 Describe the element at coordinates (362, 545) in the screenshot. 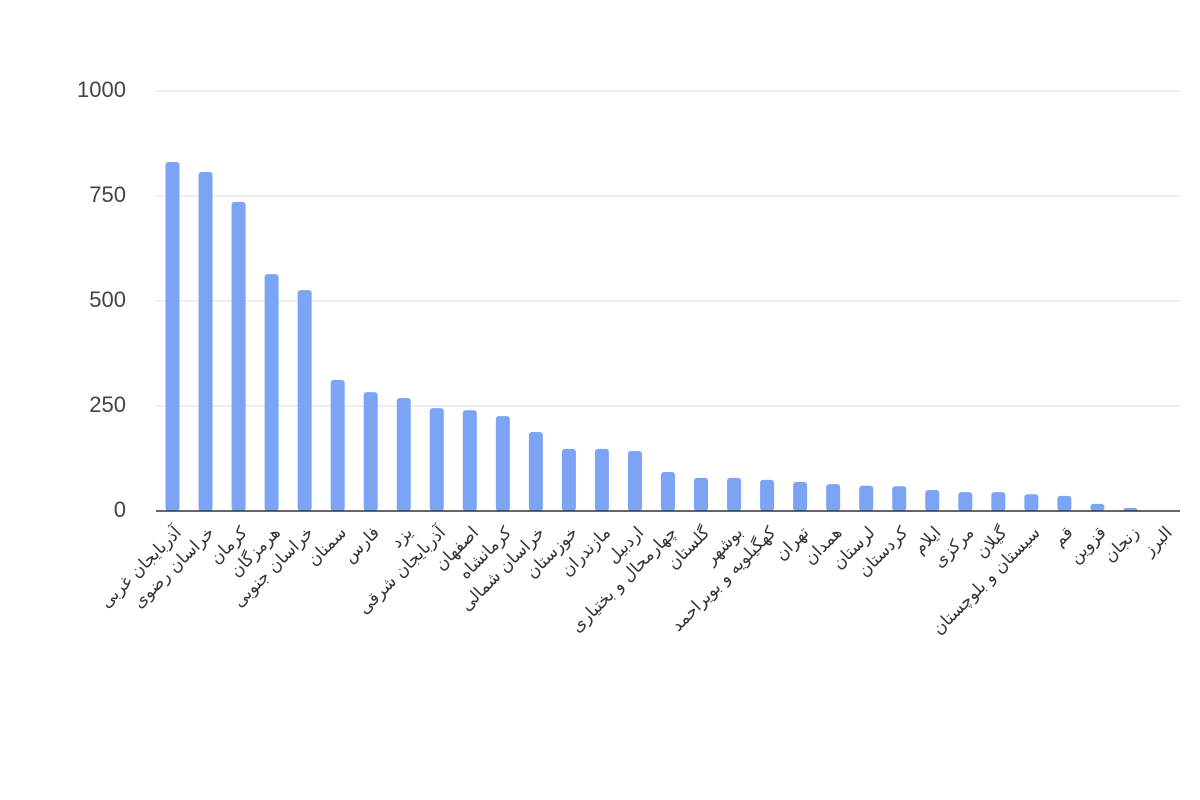

I see `x-tick-label: فارس` at that location.